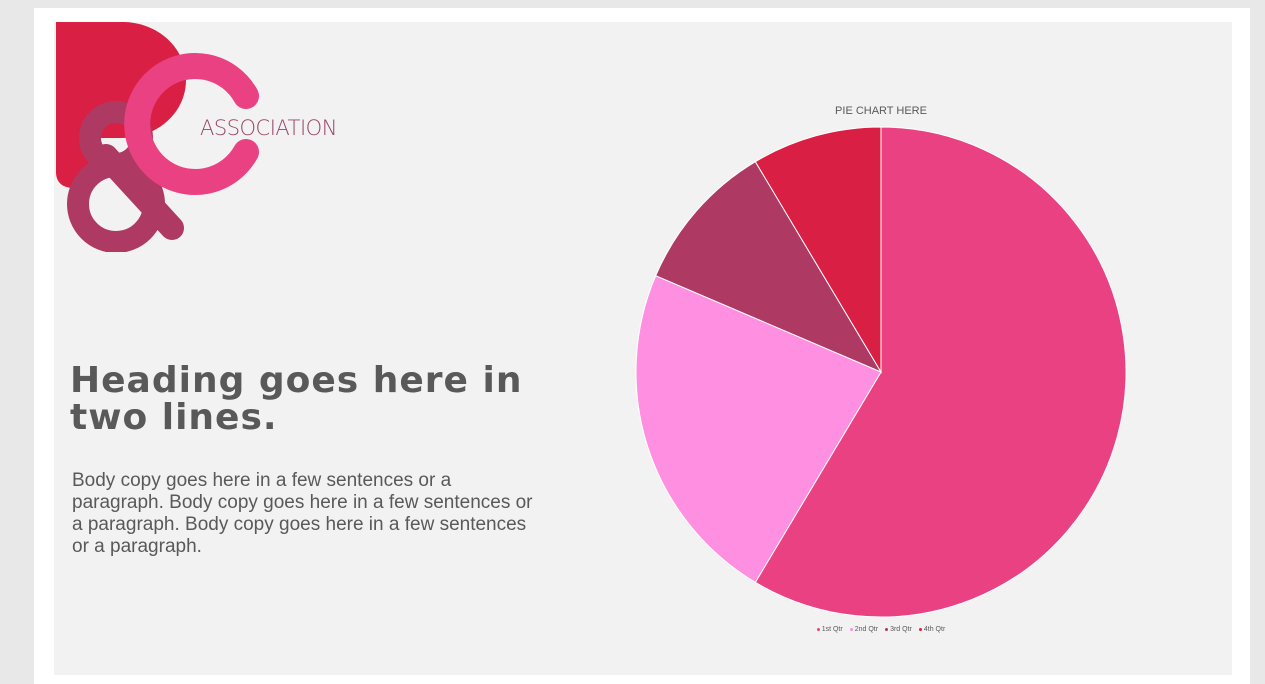 The width and height of the screenshot is (1265, 684). I want to click on legend-label: 2nd Qtr, so click(866, 629).